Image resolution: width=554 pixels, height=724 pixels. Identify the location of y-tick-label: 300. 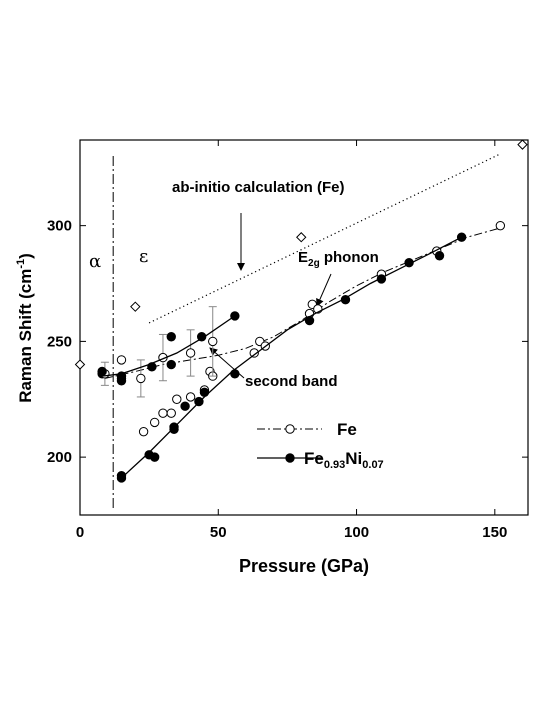
(59, 226).